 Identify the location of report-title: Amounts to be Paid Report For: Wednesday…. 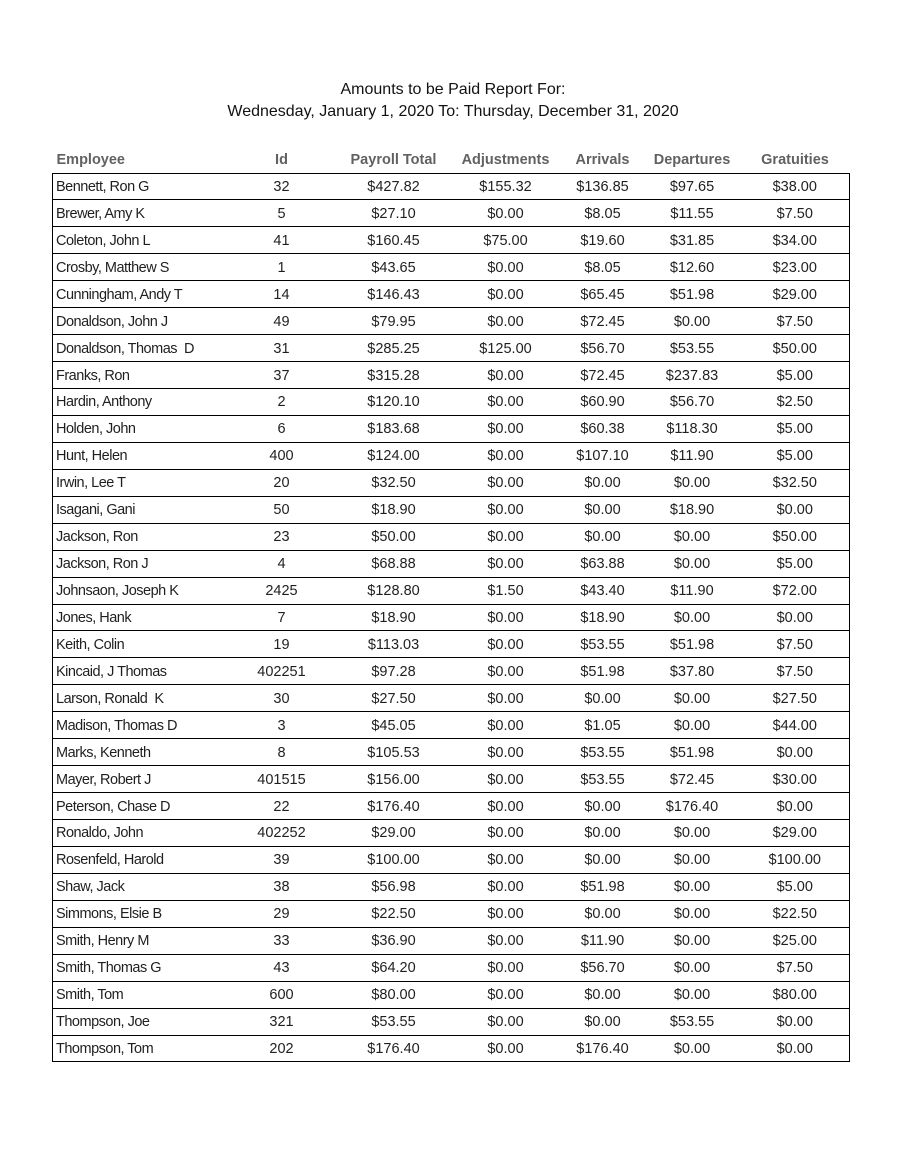
(453, 101).